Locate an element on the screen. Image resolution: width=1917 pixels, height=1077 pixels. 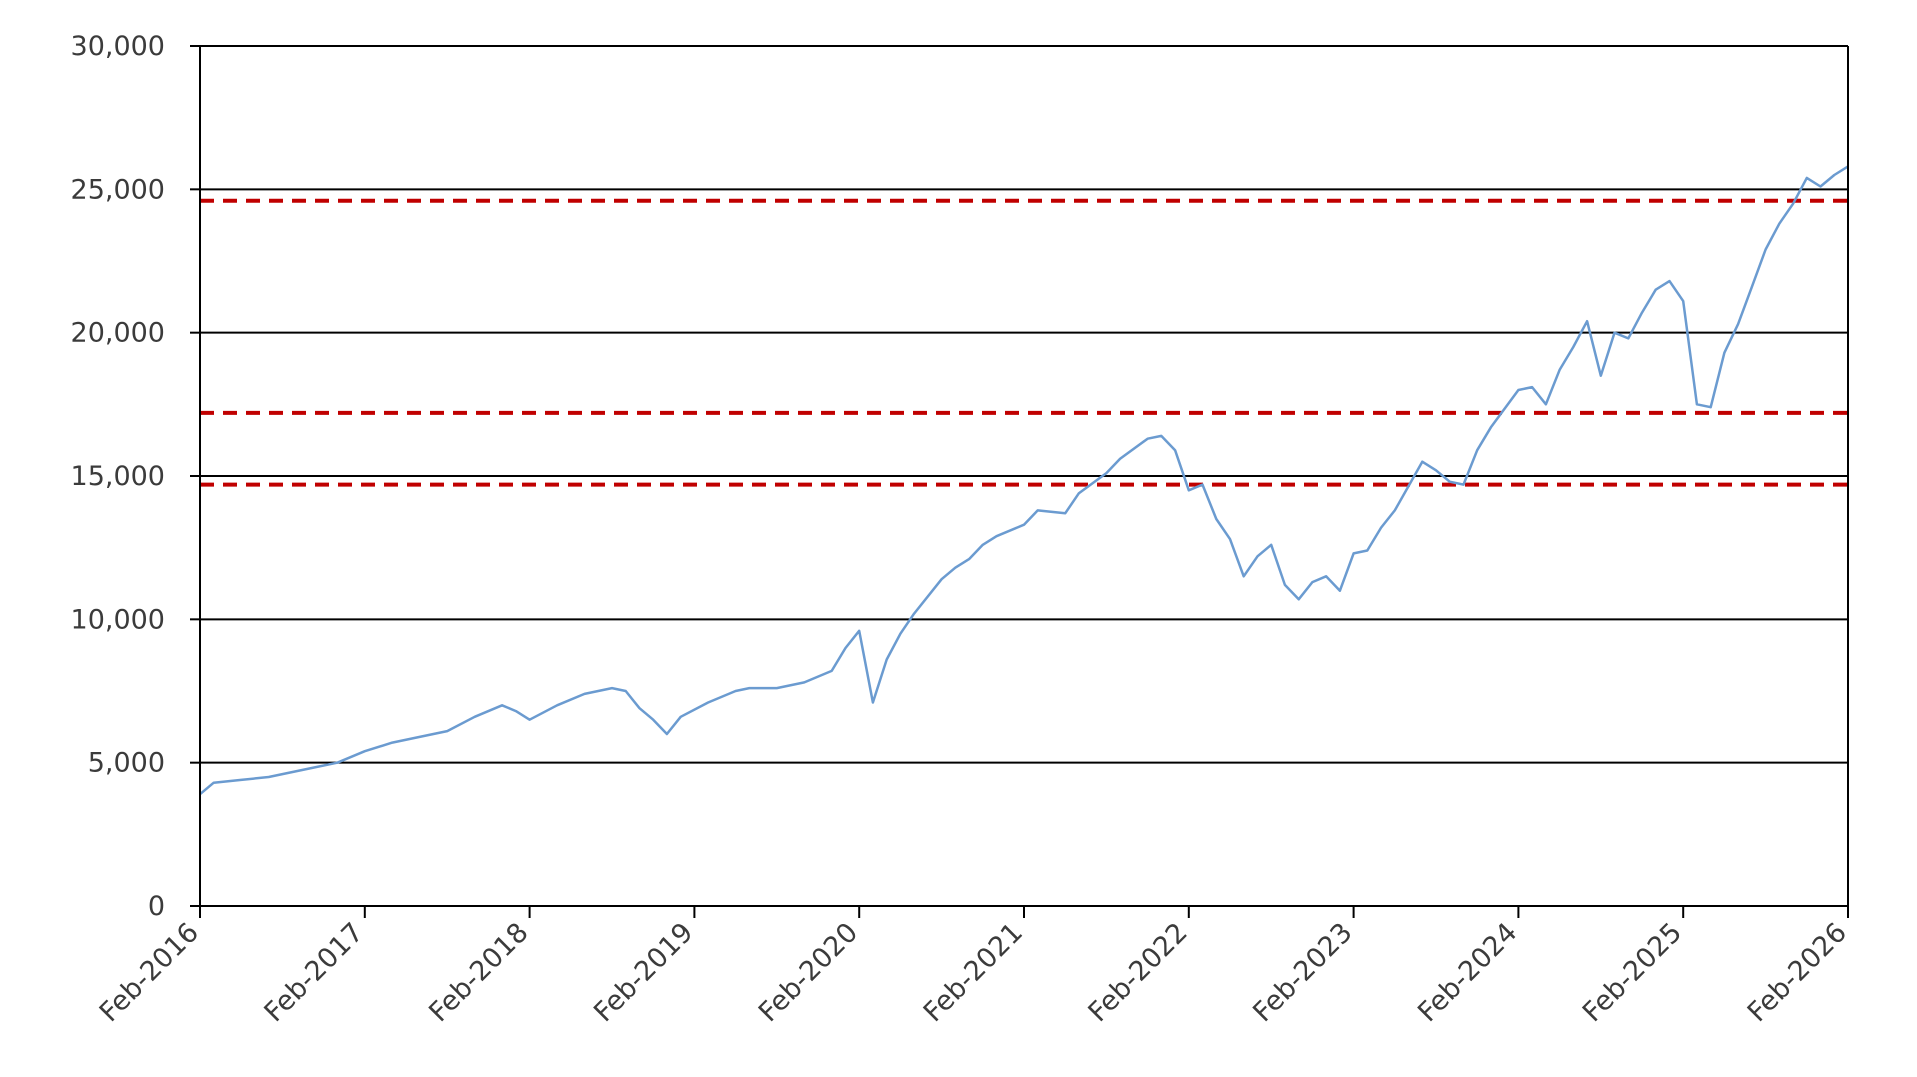
y-tick-label-1: 5,000 is located at coordinates (126, 763).